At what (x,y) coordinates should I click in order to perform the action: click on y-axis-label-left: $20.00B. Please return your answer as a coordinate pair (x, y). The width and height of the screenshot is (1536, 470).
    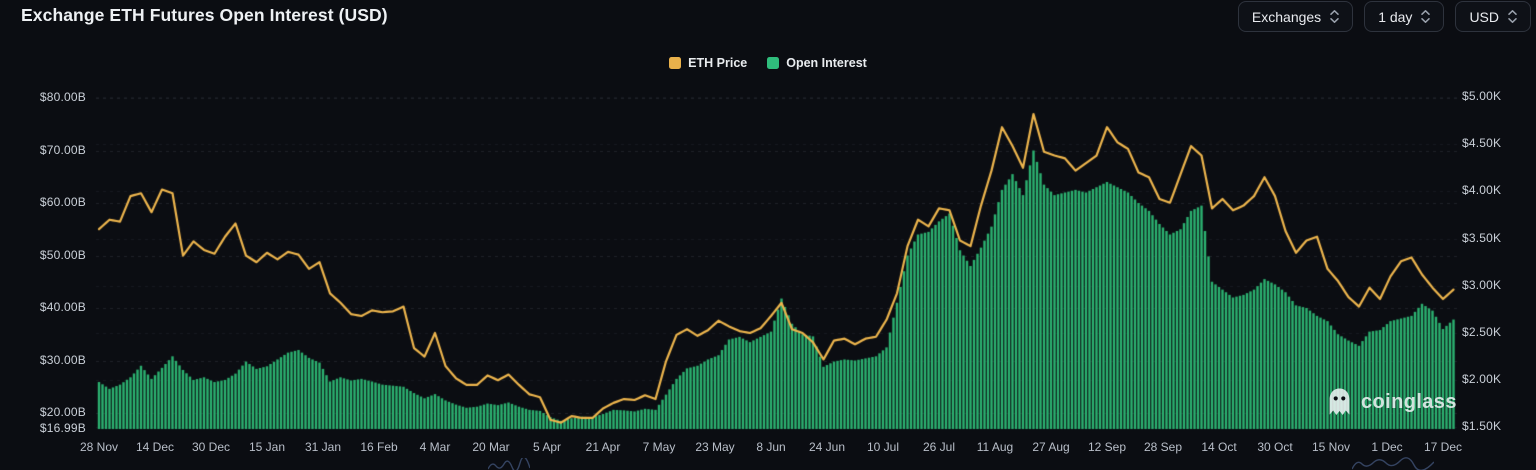
    Looking at the image, I should click on (62, 412).